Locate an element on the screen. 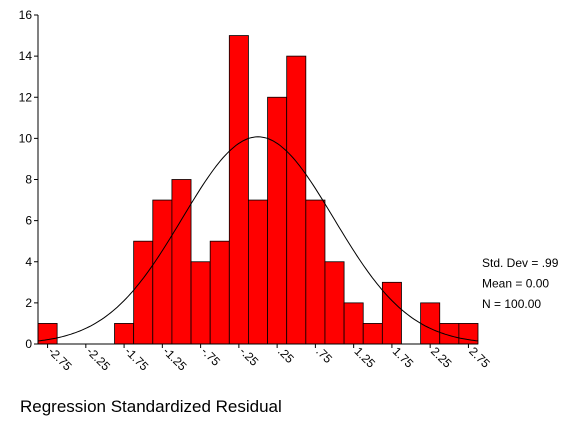 Image resolution: width=582 pixels, height=443 pixels. stats-label: N = 100.00 is located at coordinates (511, 304).